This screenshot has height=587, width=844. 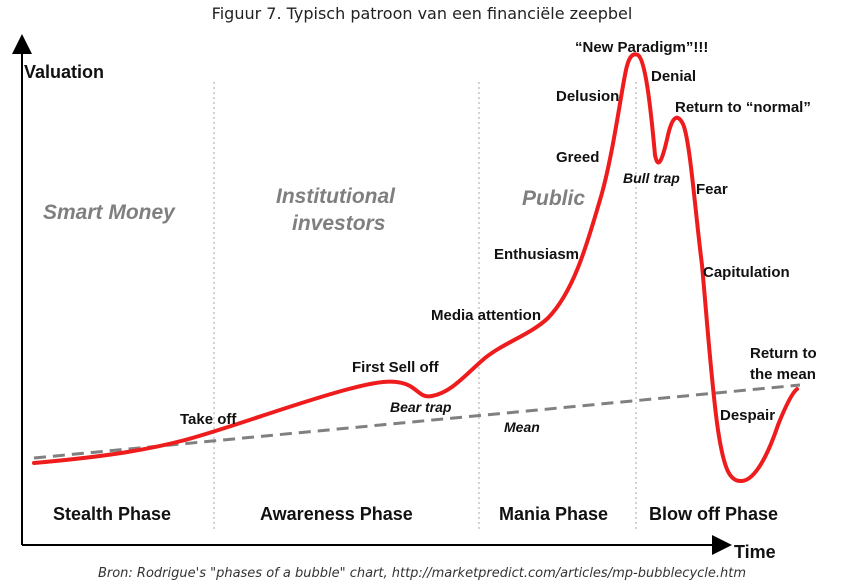 I want to click on event-label-greed: Greed, so click(x=577, y=157).